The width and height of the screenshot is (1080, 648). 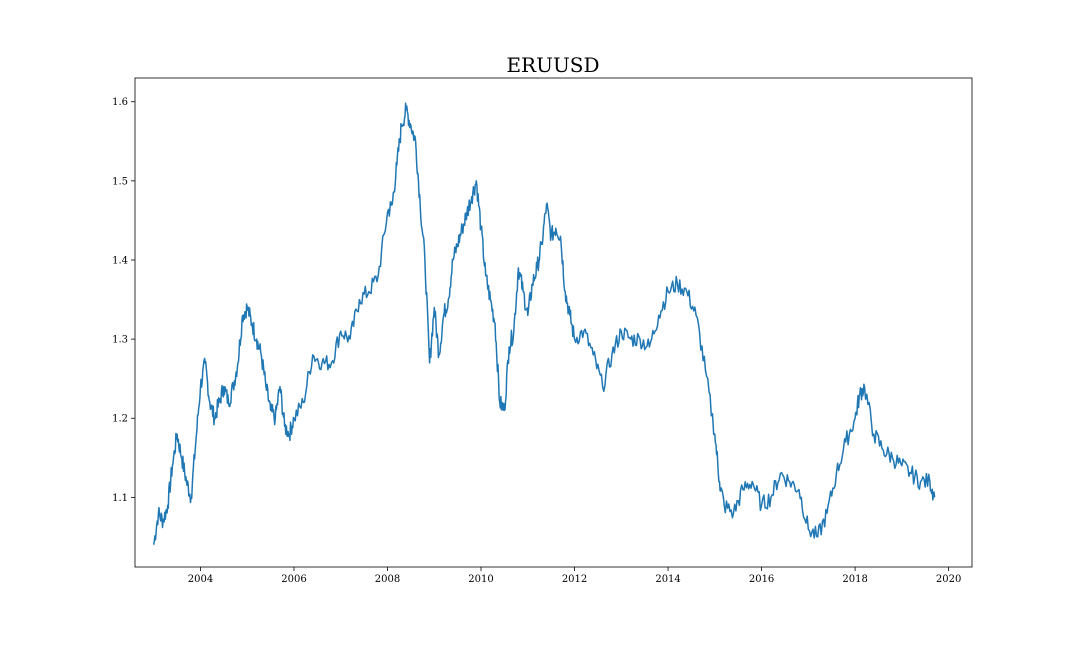 What do you see at coordinates (120, 340) in the screenshot?
I see `y-tick-label: 1.3` at bounding box center [120, 340].